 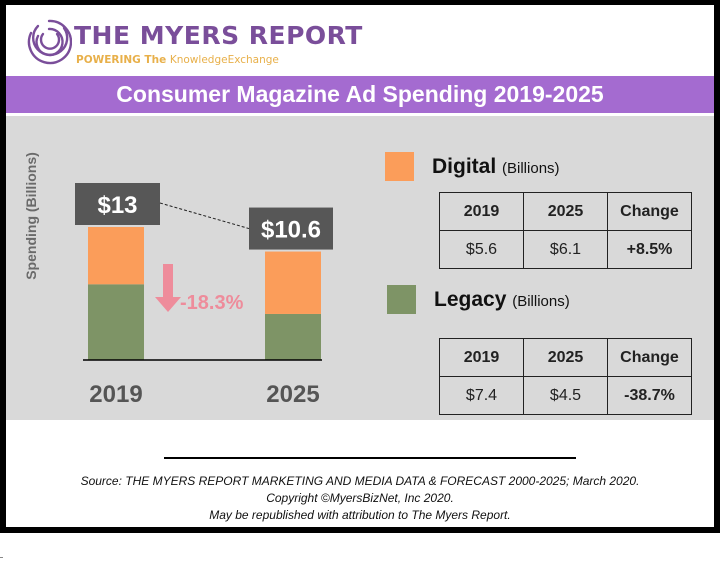 What do you see at coordinates (115, 394) in the screenshot?
I see `x-tick-label-2019: 2019` at bounding box center [115, 394].